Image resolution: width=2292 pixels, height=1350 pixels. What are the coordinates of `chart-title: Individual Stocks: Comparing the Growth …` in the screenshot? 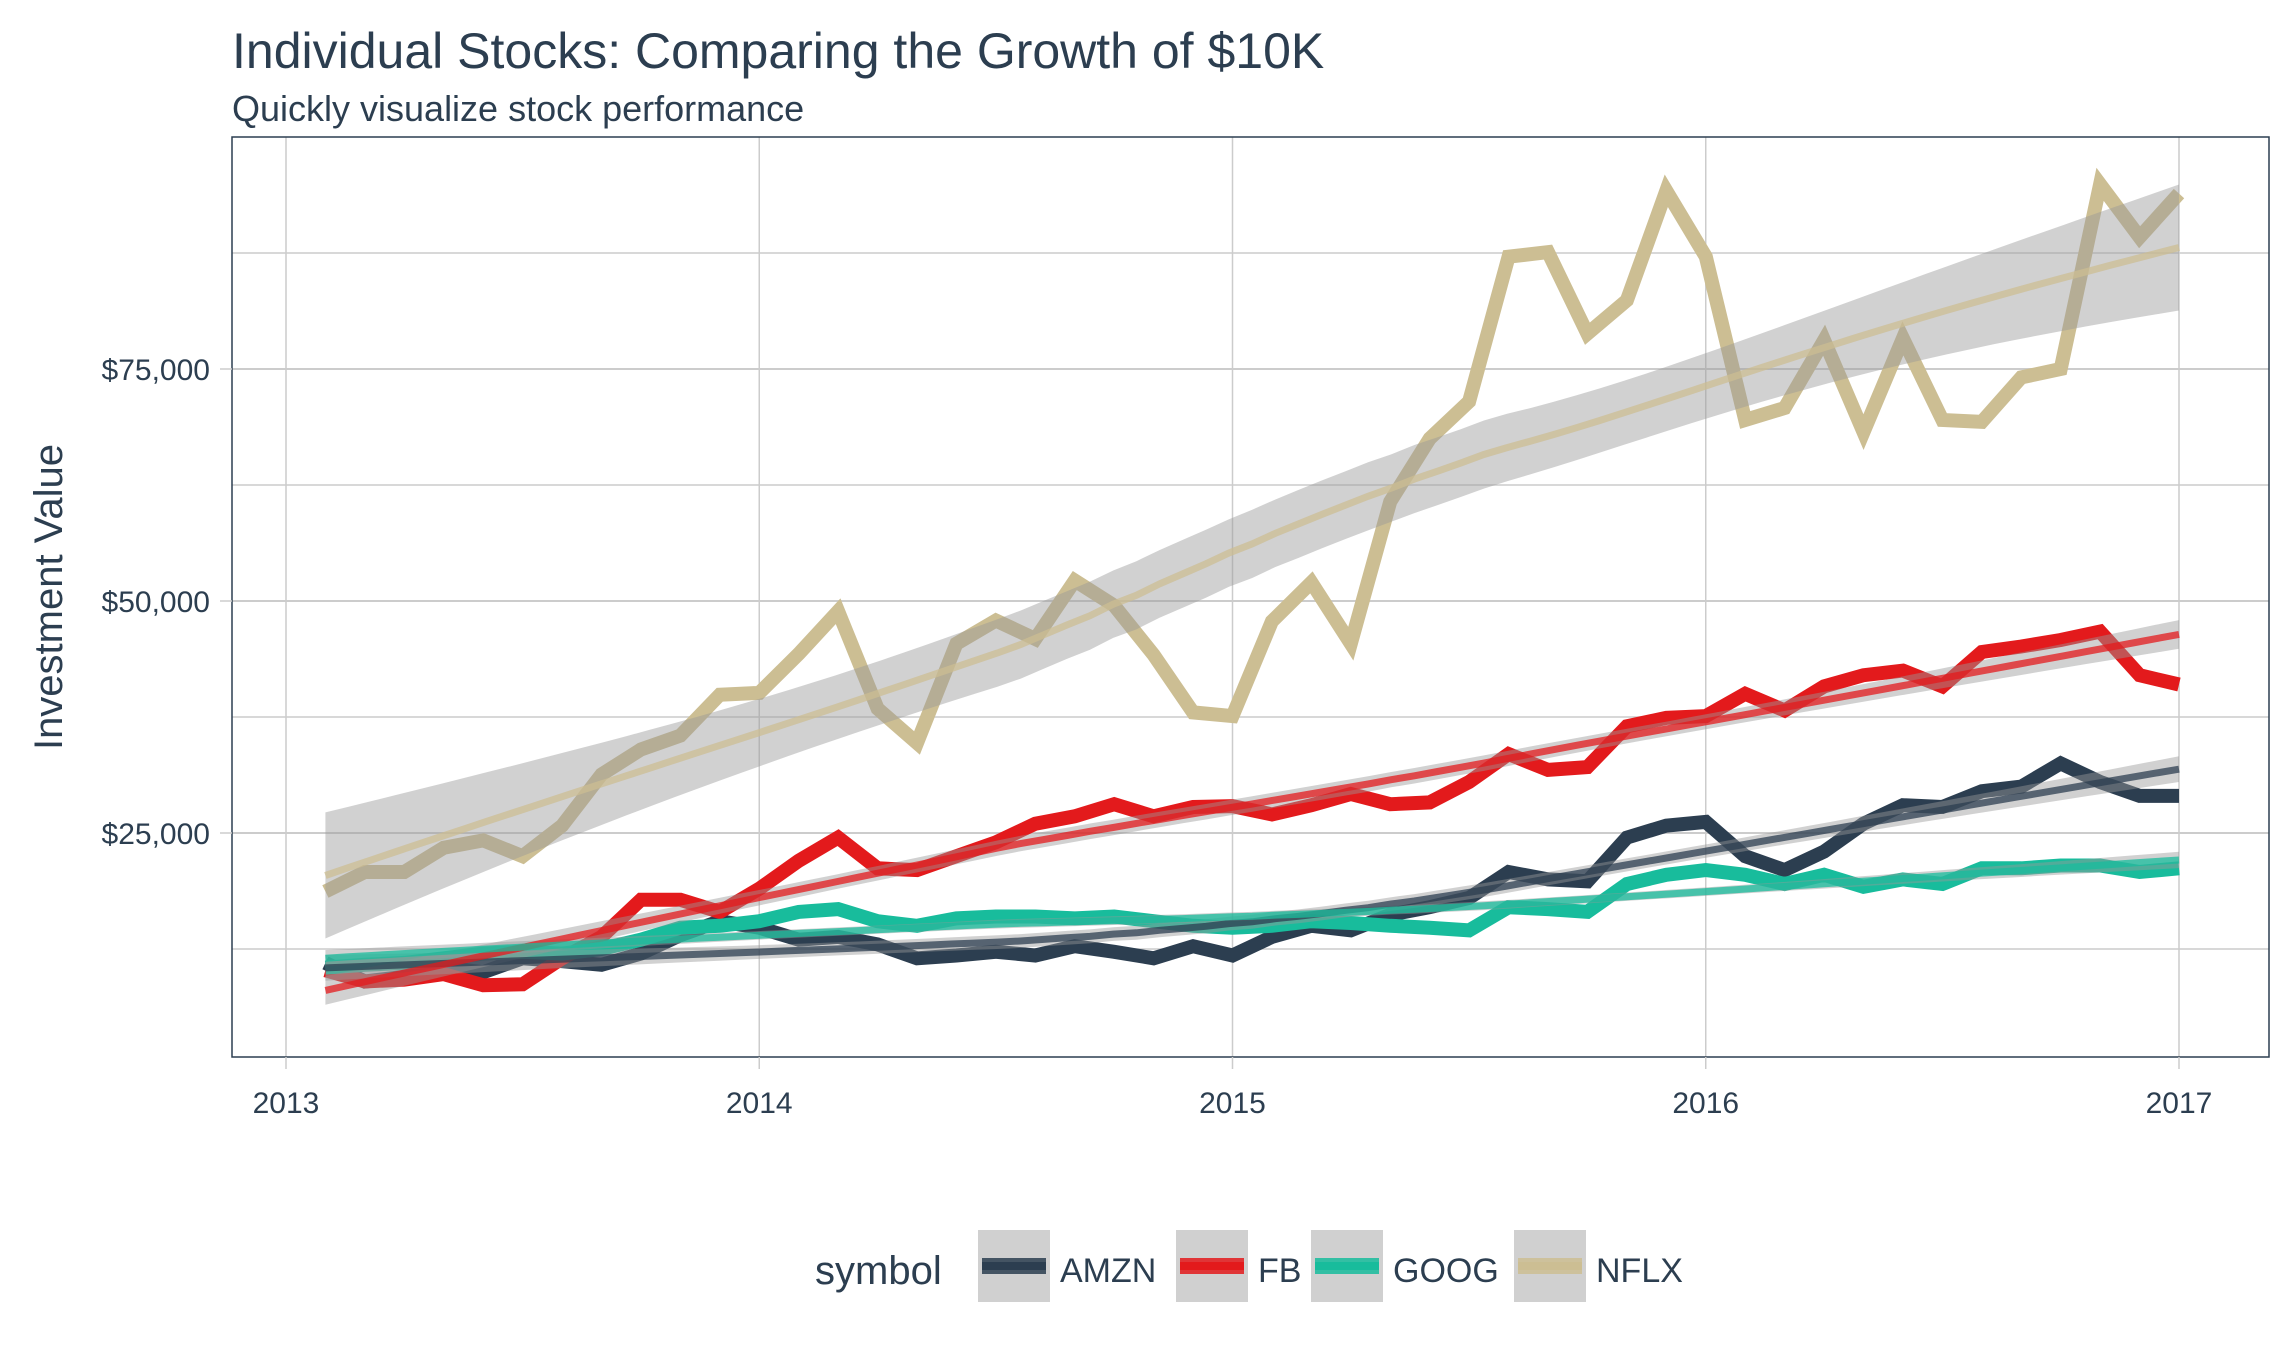 It's located at (778, 51).